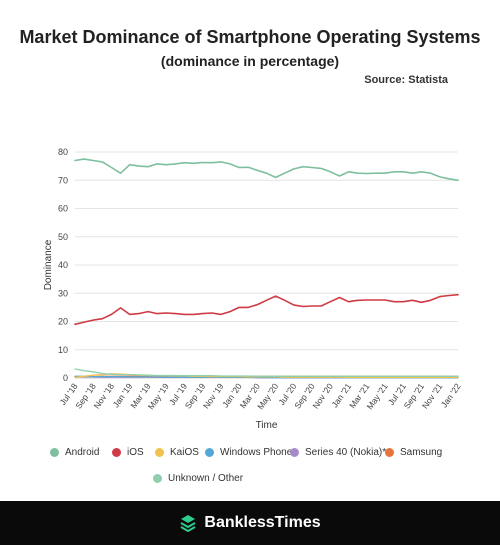 This screenshot has width=500, height=545. What do you see at coordinates (63, 180) in the screenshot?
I see `y-tick-label: 70` at bounding box center [63, 180].